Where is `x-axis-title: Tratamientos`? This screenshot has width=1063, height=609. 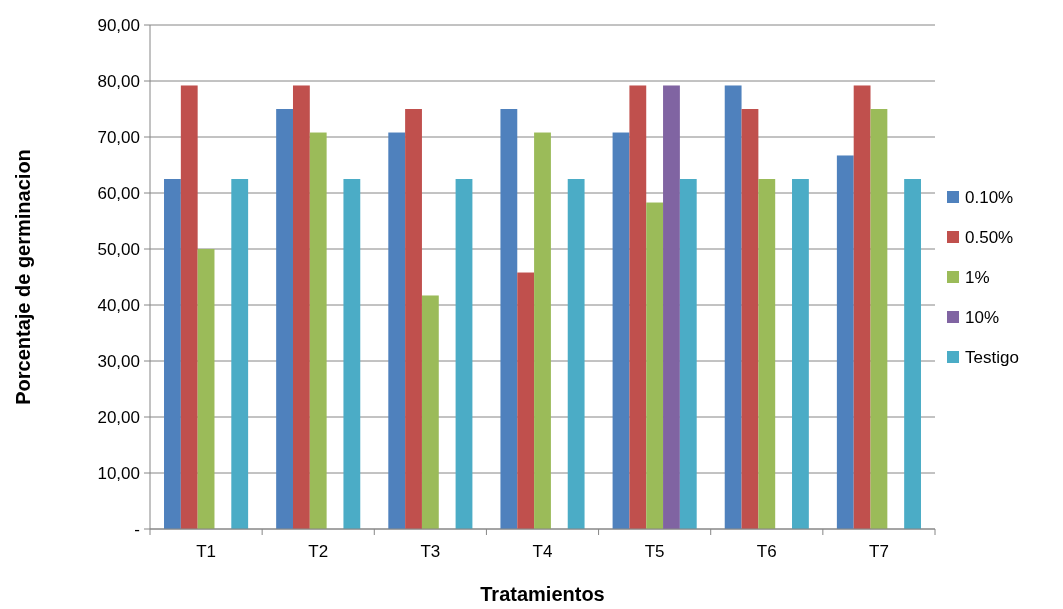 x-axis-title: Tratamientos is located at coordinates (542, 594).